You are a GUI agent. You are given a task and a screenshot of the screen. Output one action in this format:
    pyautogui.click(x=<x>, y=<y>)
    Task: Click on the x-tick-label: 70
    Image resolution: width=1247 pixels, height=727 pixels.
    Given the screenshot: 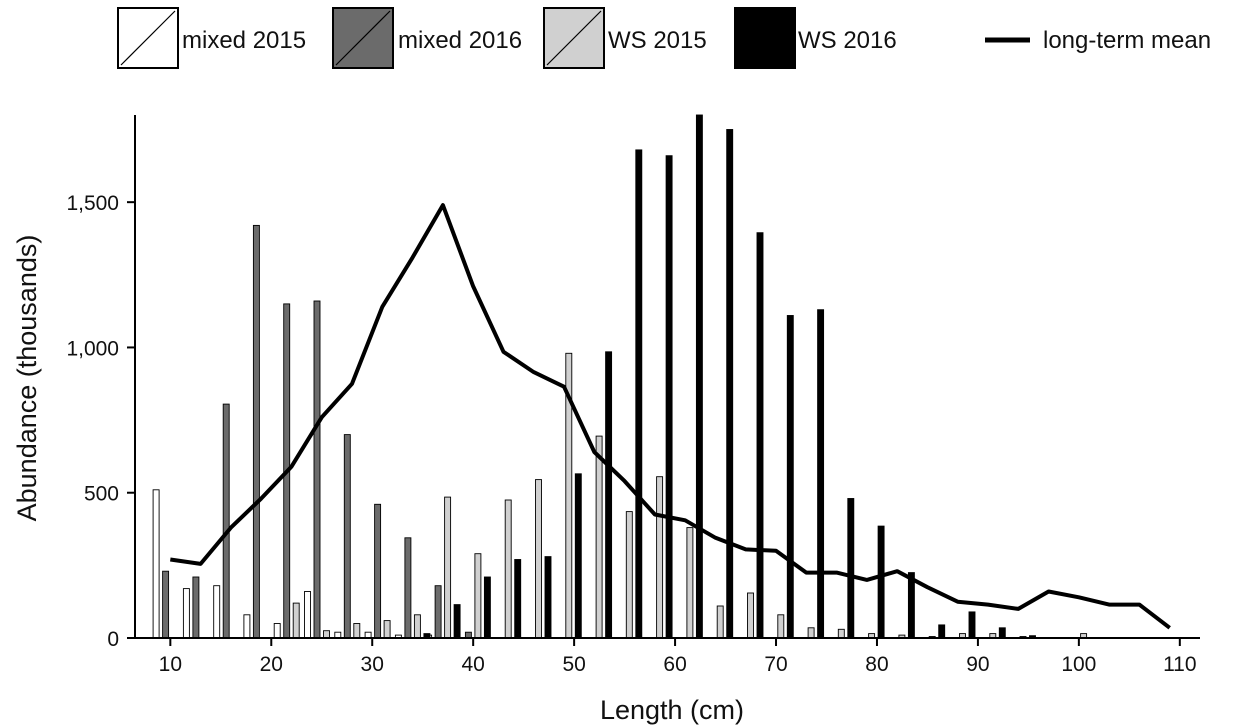 What is the action you would take?
    pyautogui.click(x=775, y=664)
    